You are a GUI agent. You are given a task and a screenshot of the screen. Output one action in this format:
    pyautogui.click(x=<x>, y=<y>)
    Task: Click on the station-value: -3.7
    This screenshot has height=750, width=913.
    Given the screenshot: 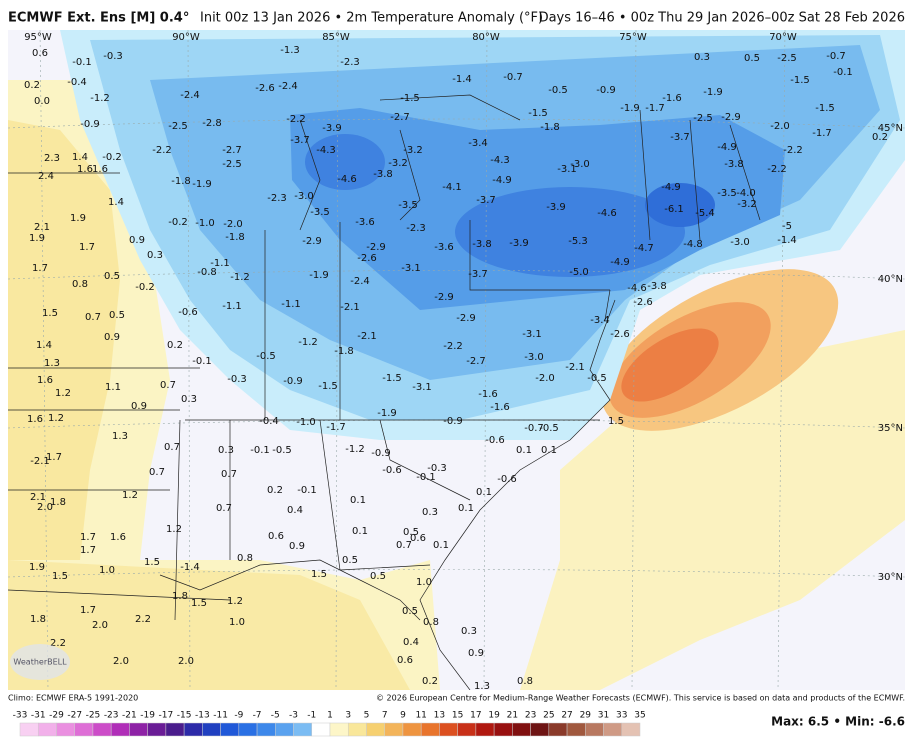 What is the action you would take?
    pyautogui.click(x=680, y=137)
    